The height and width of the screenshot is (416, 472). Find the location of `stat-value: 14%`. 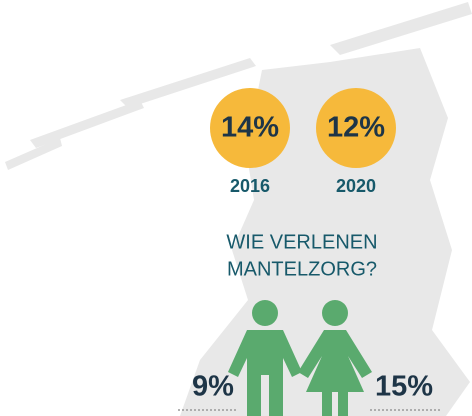

stat-value: 14% is located at coordinates (250, 128).